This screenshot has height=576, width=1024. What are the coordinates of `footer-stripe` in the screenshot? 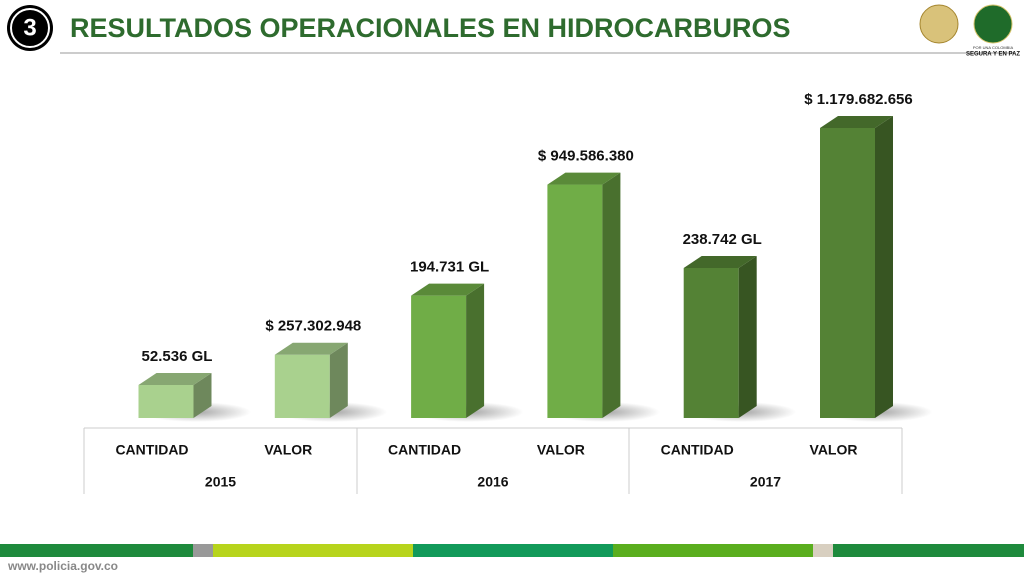 It's located at (512, 550).